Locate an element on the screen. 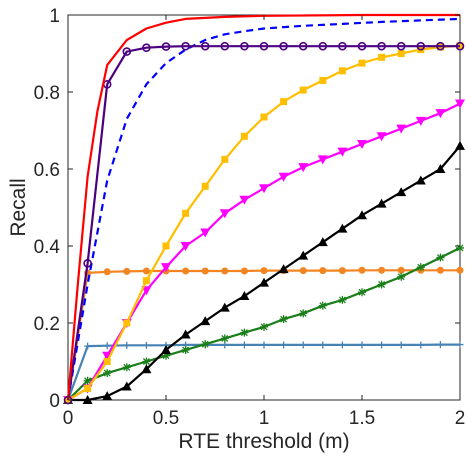 The width and height of the screenshot is (466, 466). series-line is located at coordinates (263, 372).